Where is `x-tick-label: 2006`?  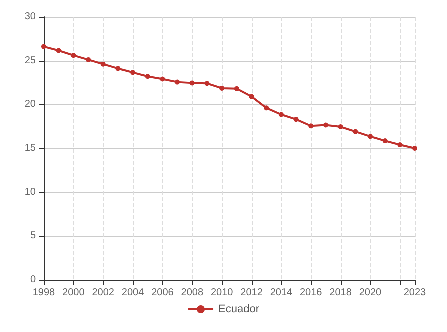 x-tick-label: 2006 is located at coordinates (163, 293).